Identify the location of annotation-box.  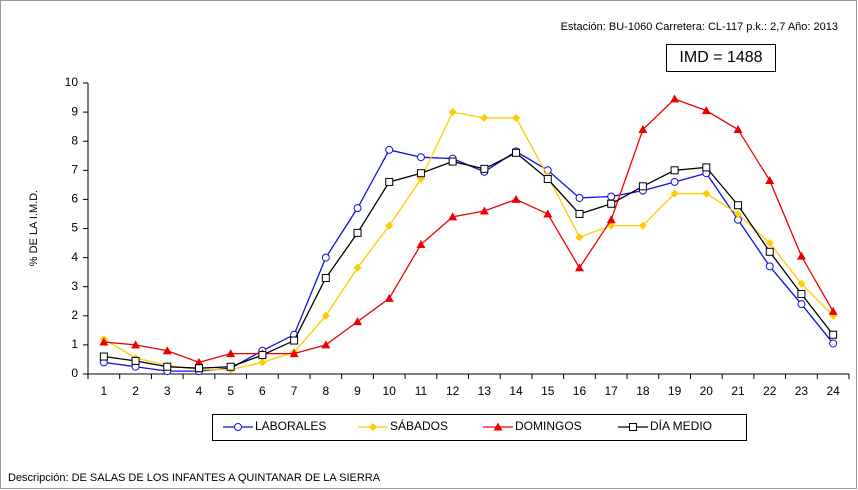
(721, 58).